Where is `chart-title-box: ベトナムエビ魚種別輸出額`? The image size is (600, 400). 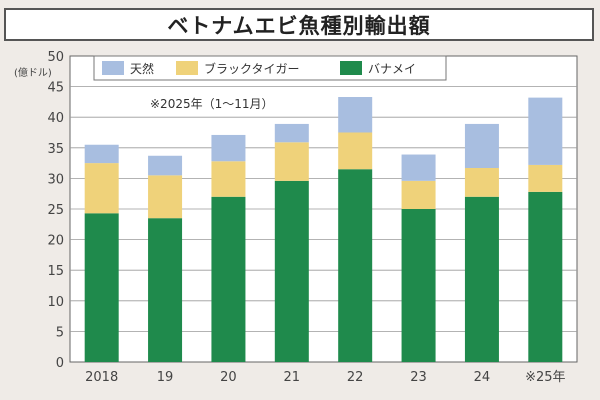
chart-title-box: ベトナムエビ魚種別輸出額 is located at coordinates (299, 24).